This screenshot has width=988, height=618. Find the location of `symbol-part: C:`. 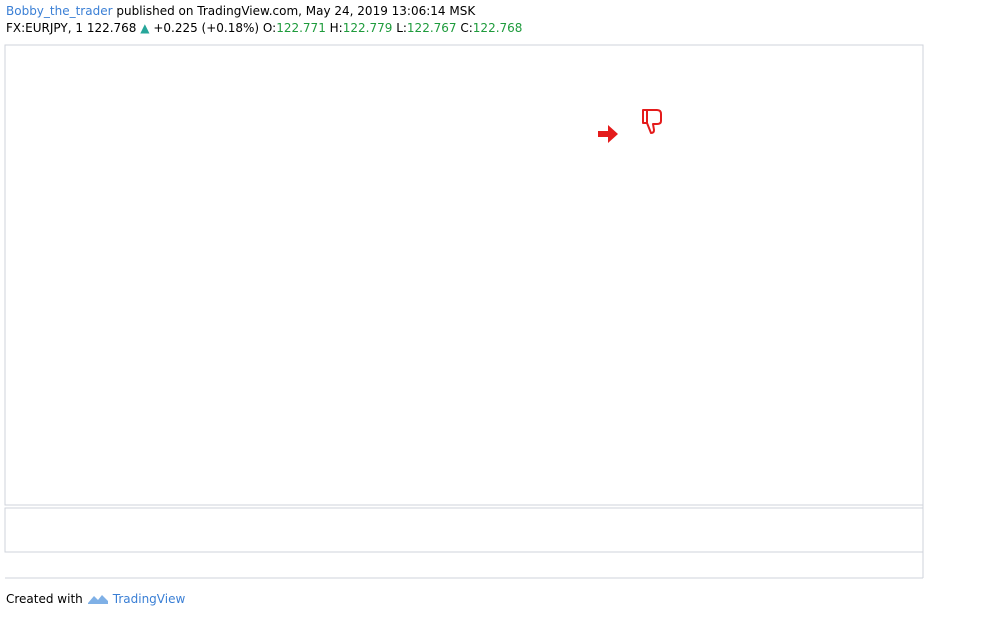

symbol-part: C: is located at coordinates (466, 28).